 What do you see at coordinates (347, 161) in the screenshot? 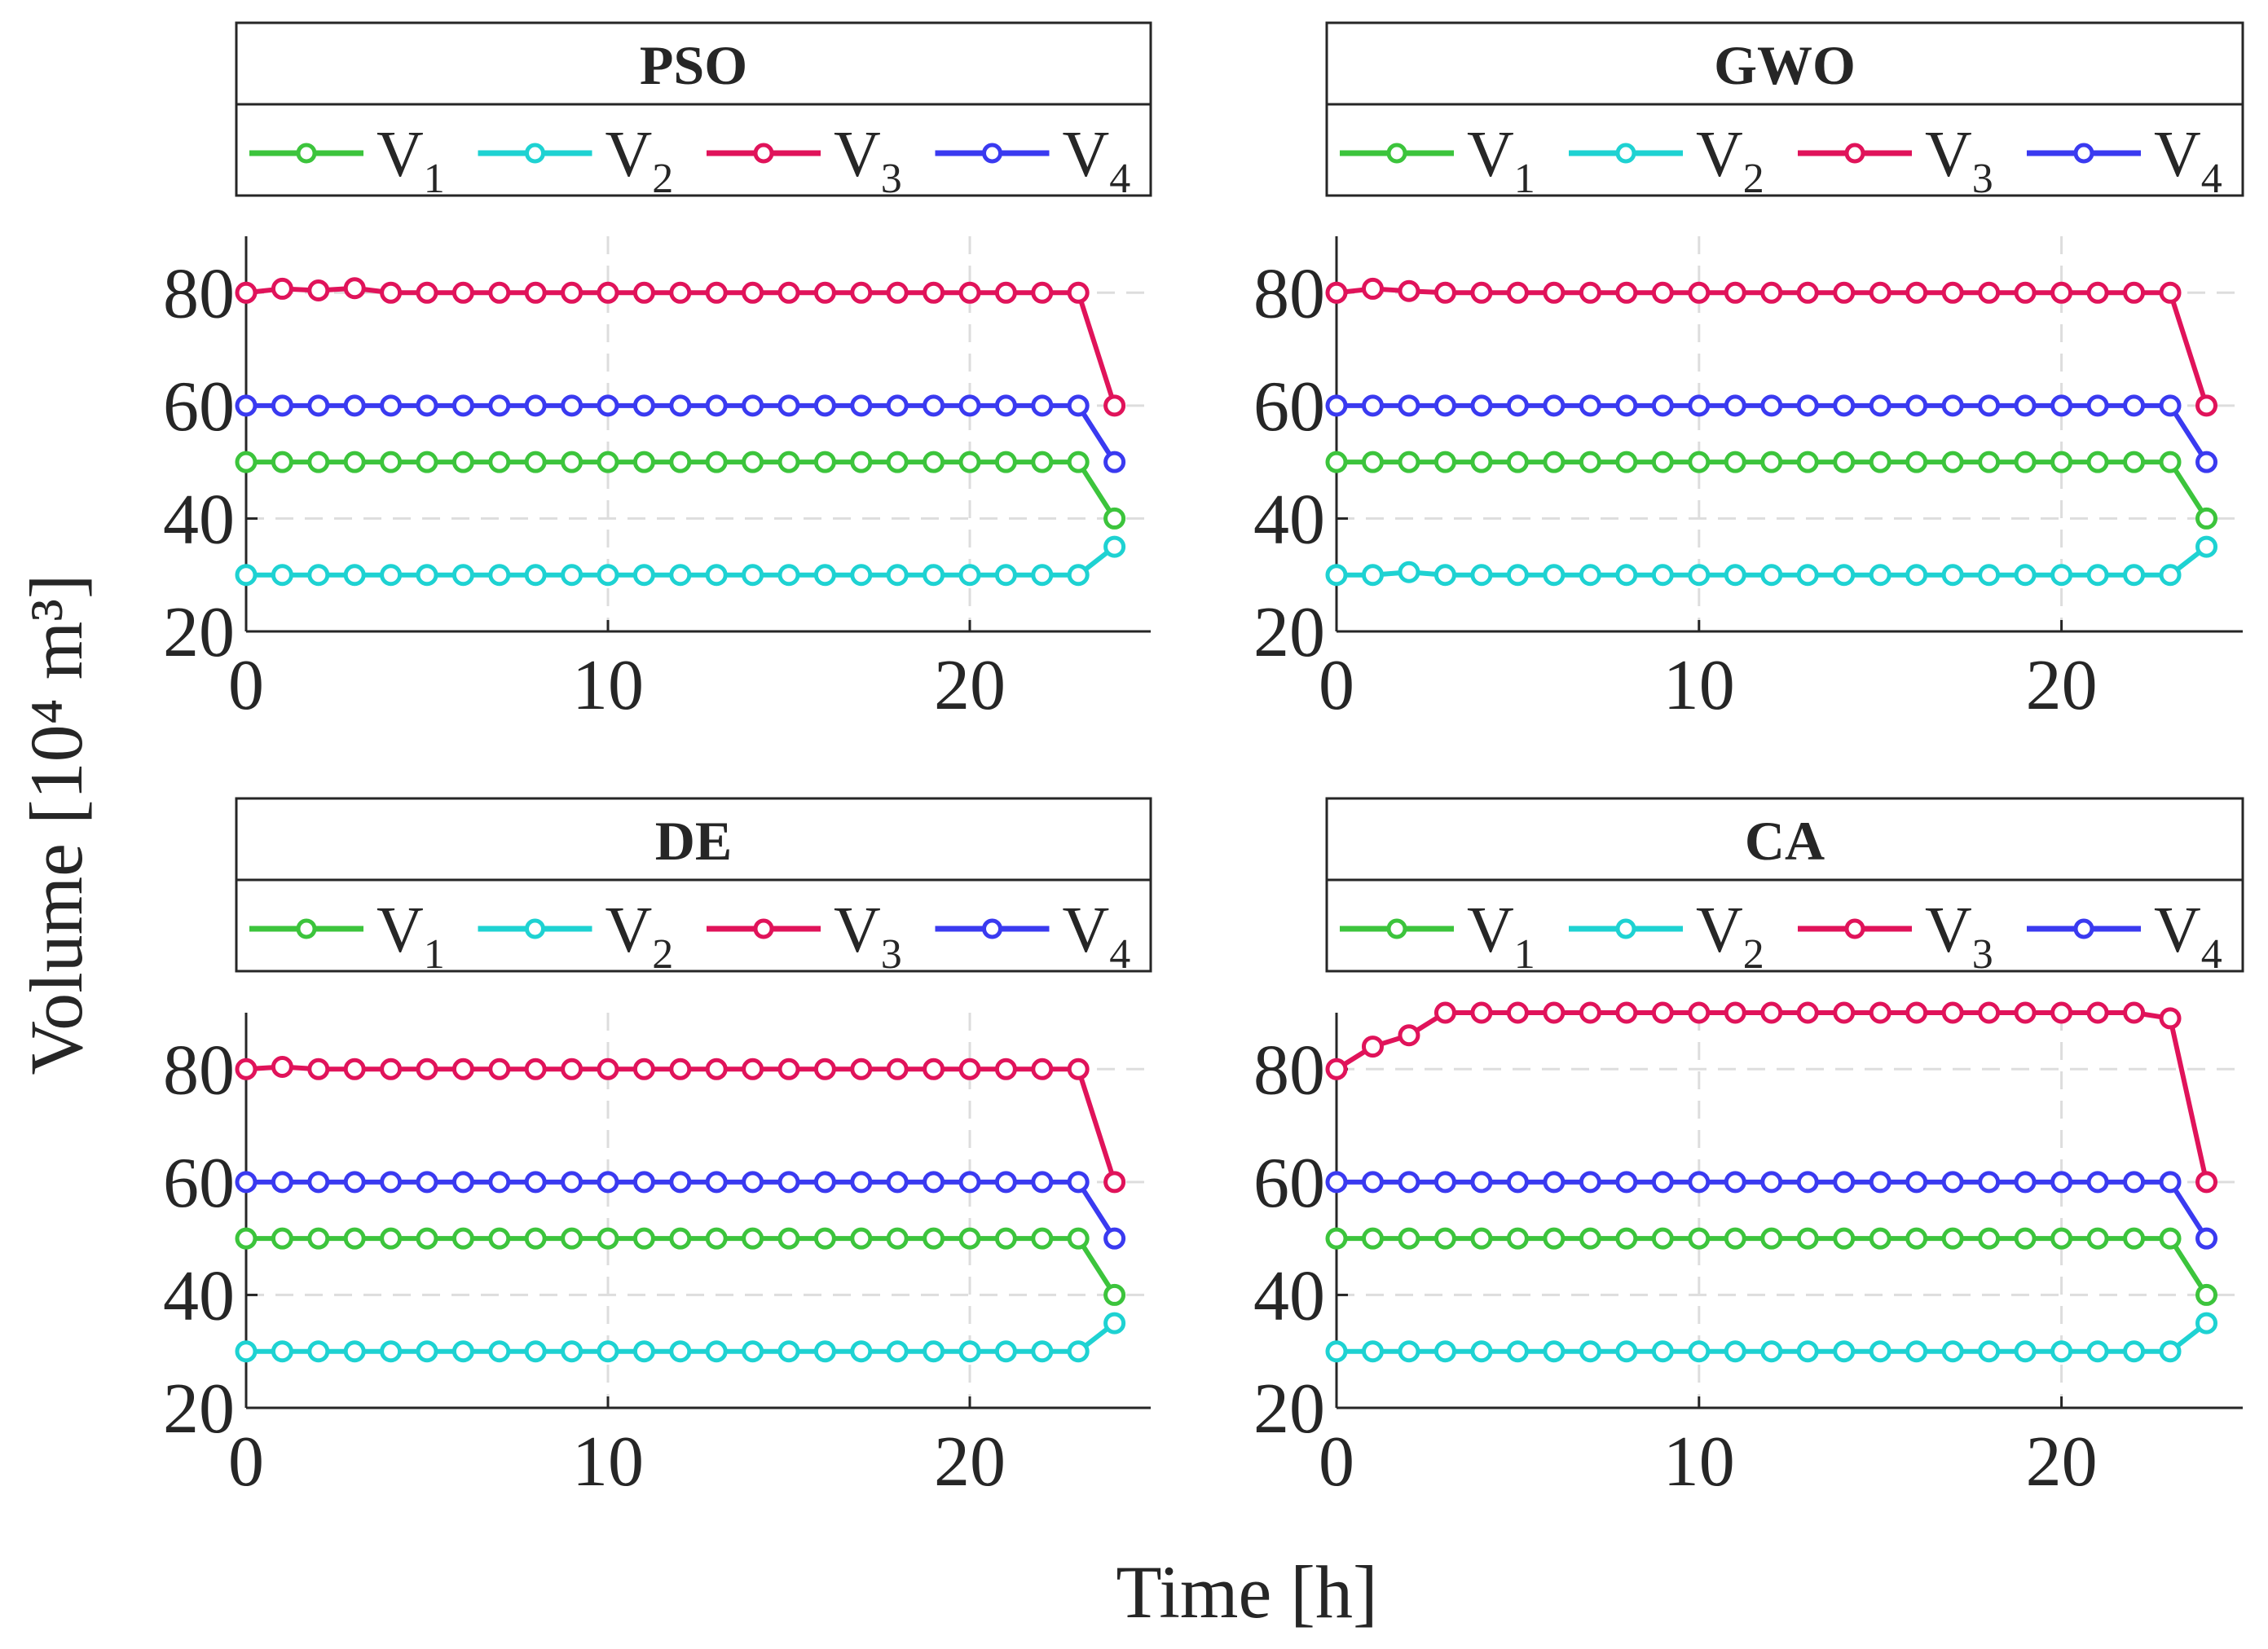
I see `legend-entry-v1: V1` at bounding box center [347, 161].